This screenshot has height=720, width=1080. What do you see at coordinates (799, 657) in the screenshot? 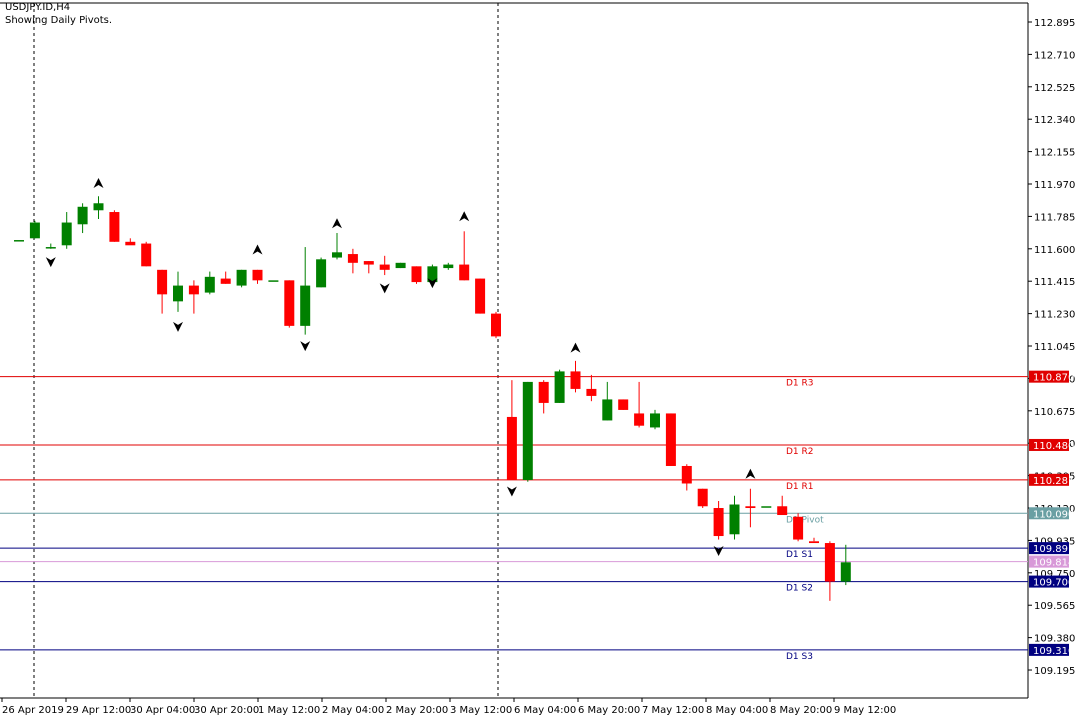
I see `pivot-label-7: D1 S3` at bounding box center [799, 657].